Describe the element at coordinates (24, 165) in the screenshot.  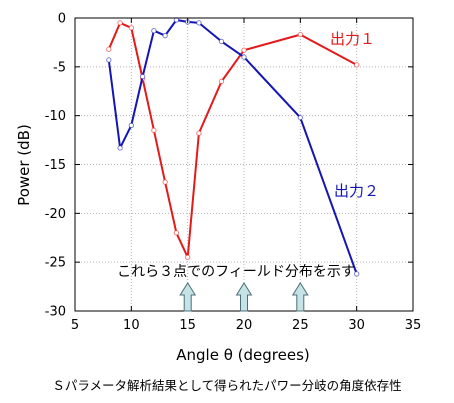
I see `y-axis-title: Power (dB)` at that location.